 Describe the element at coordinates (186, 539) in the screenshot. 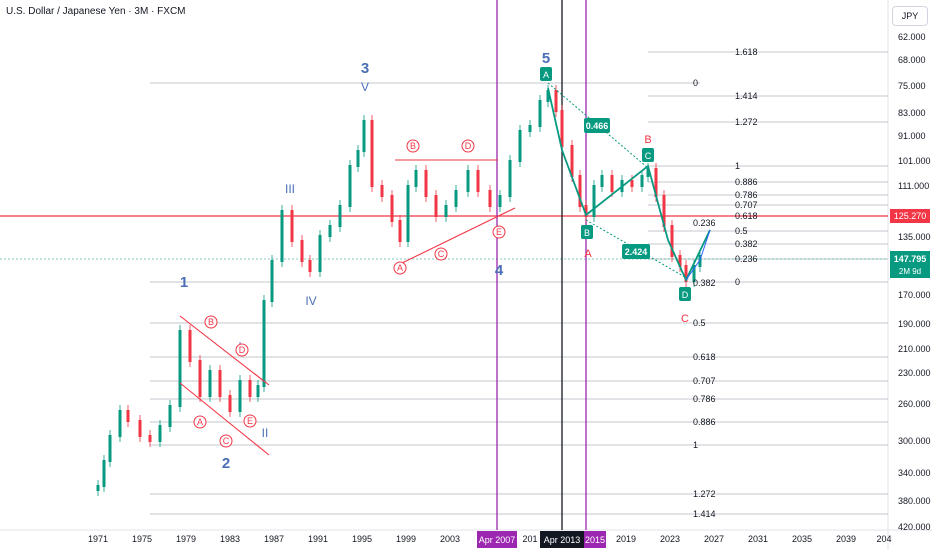

I see `x-tick-1979: 1979` at that location.